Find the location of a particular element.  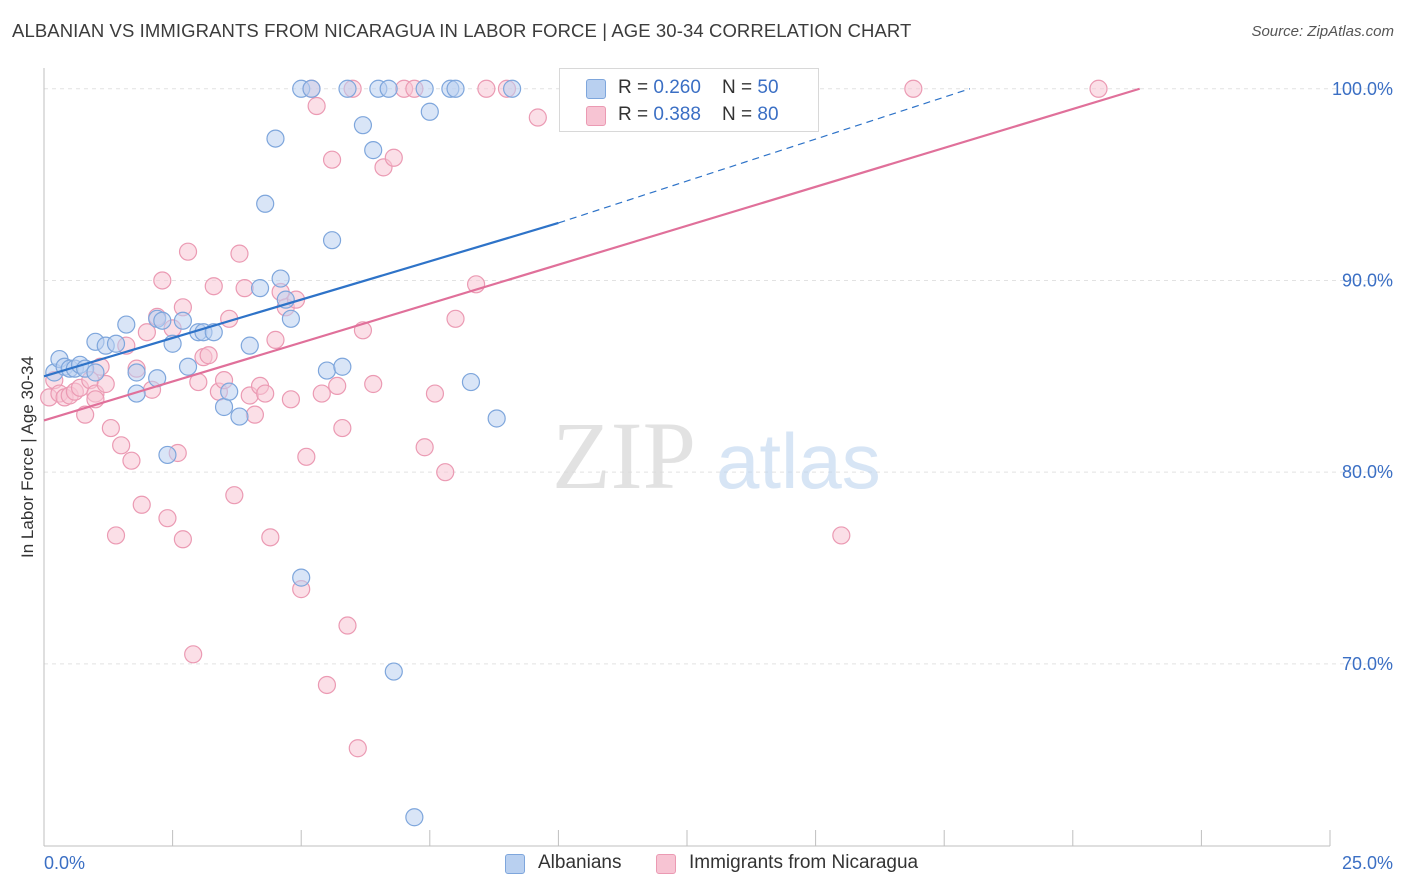

x-tick-label-min: 0.0% is located at coordinates (64, 863).